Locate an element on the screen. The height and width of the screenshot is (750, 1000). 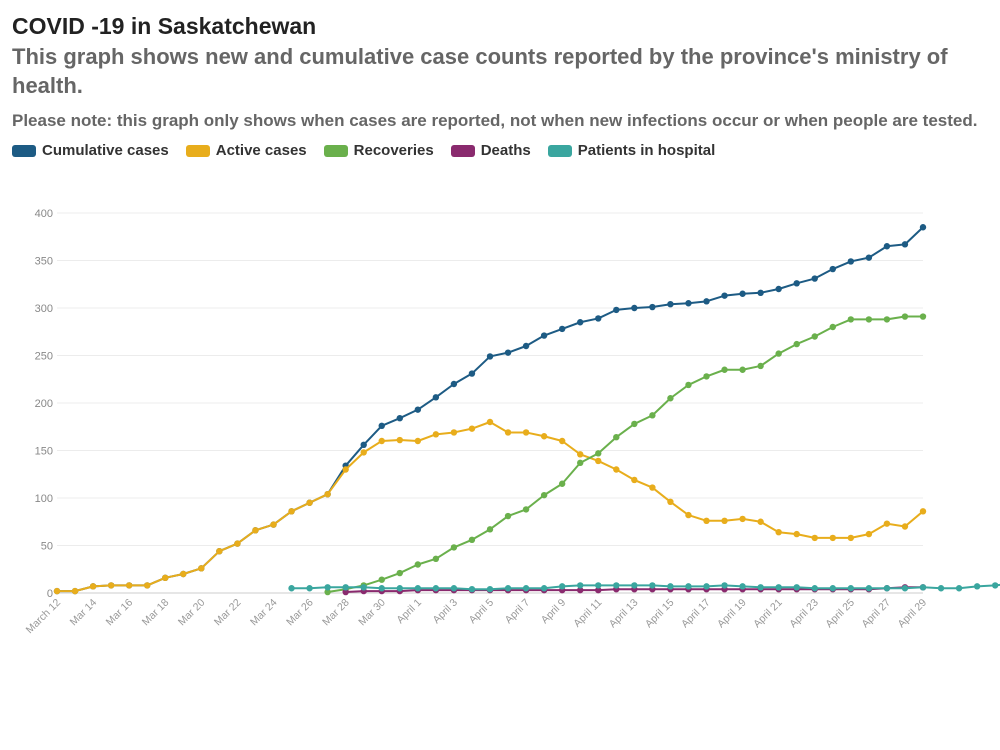
legend-item-hospital: Patients in hospital is located at coordinates (631, 150).